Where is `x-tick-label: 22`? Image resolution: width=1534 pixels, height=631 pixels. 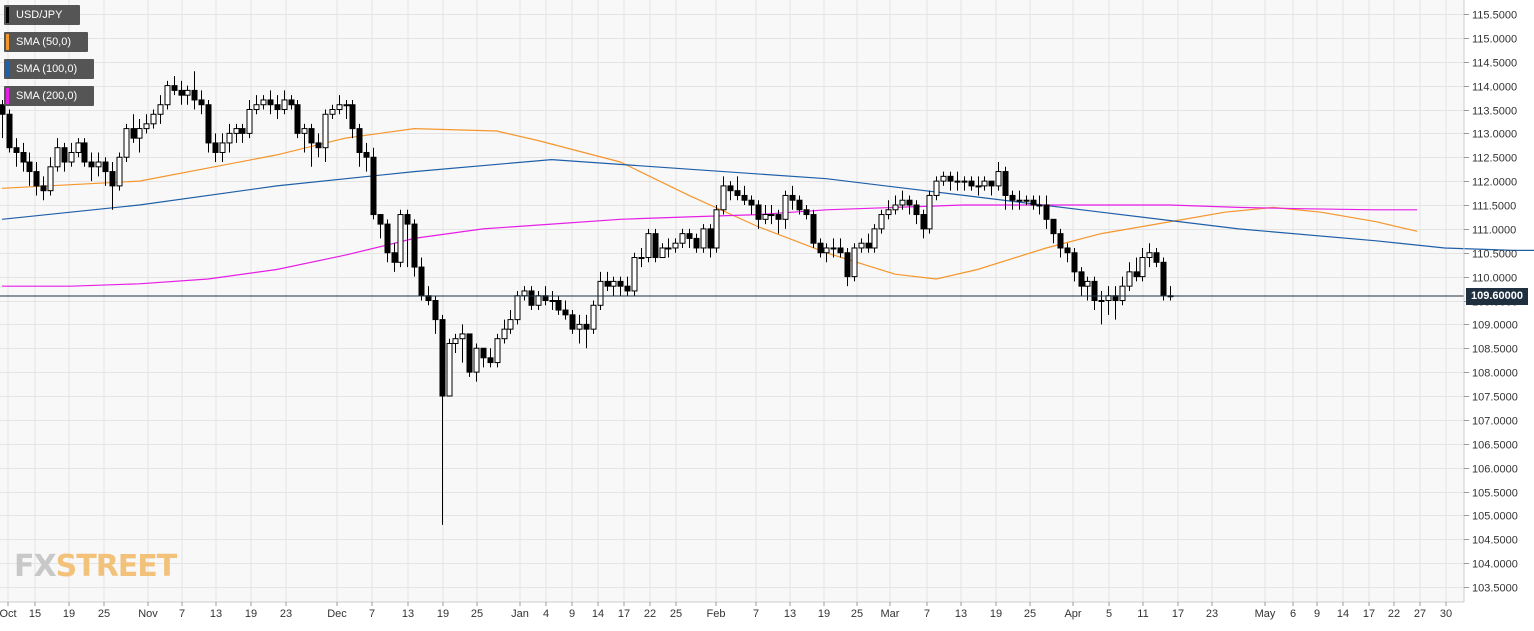 x-tick-label: 22 is located at coordinates (650, 614).